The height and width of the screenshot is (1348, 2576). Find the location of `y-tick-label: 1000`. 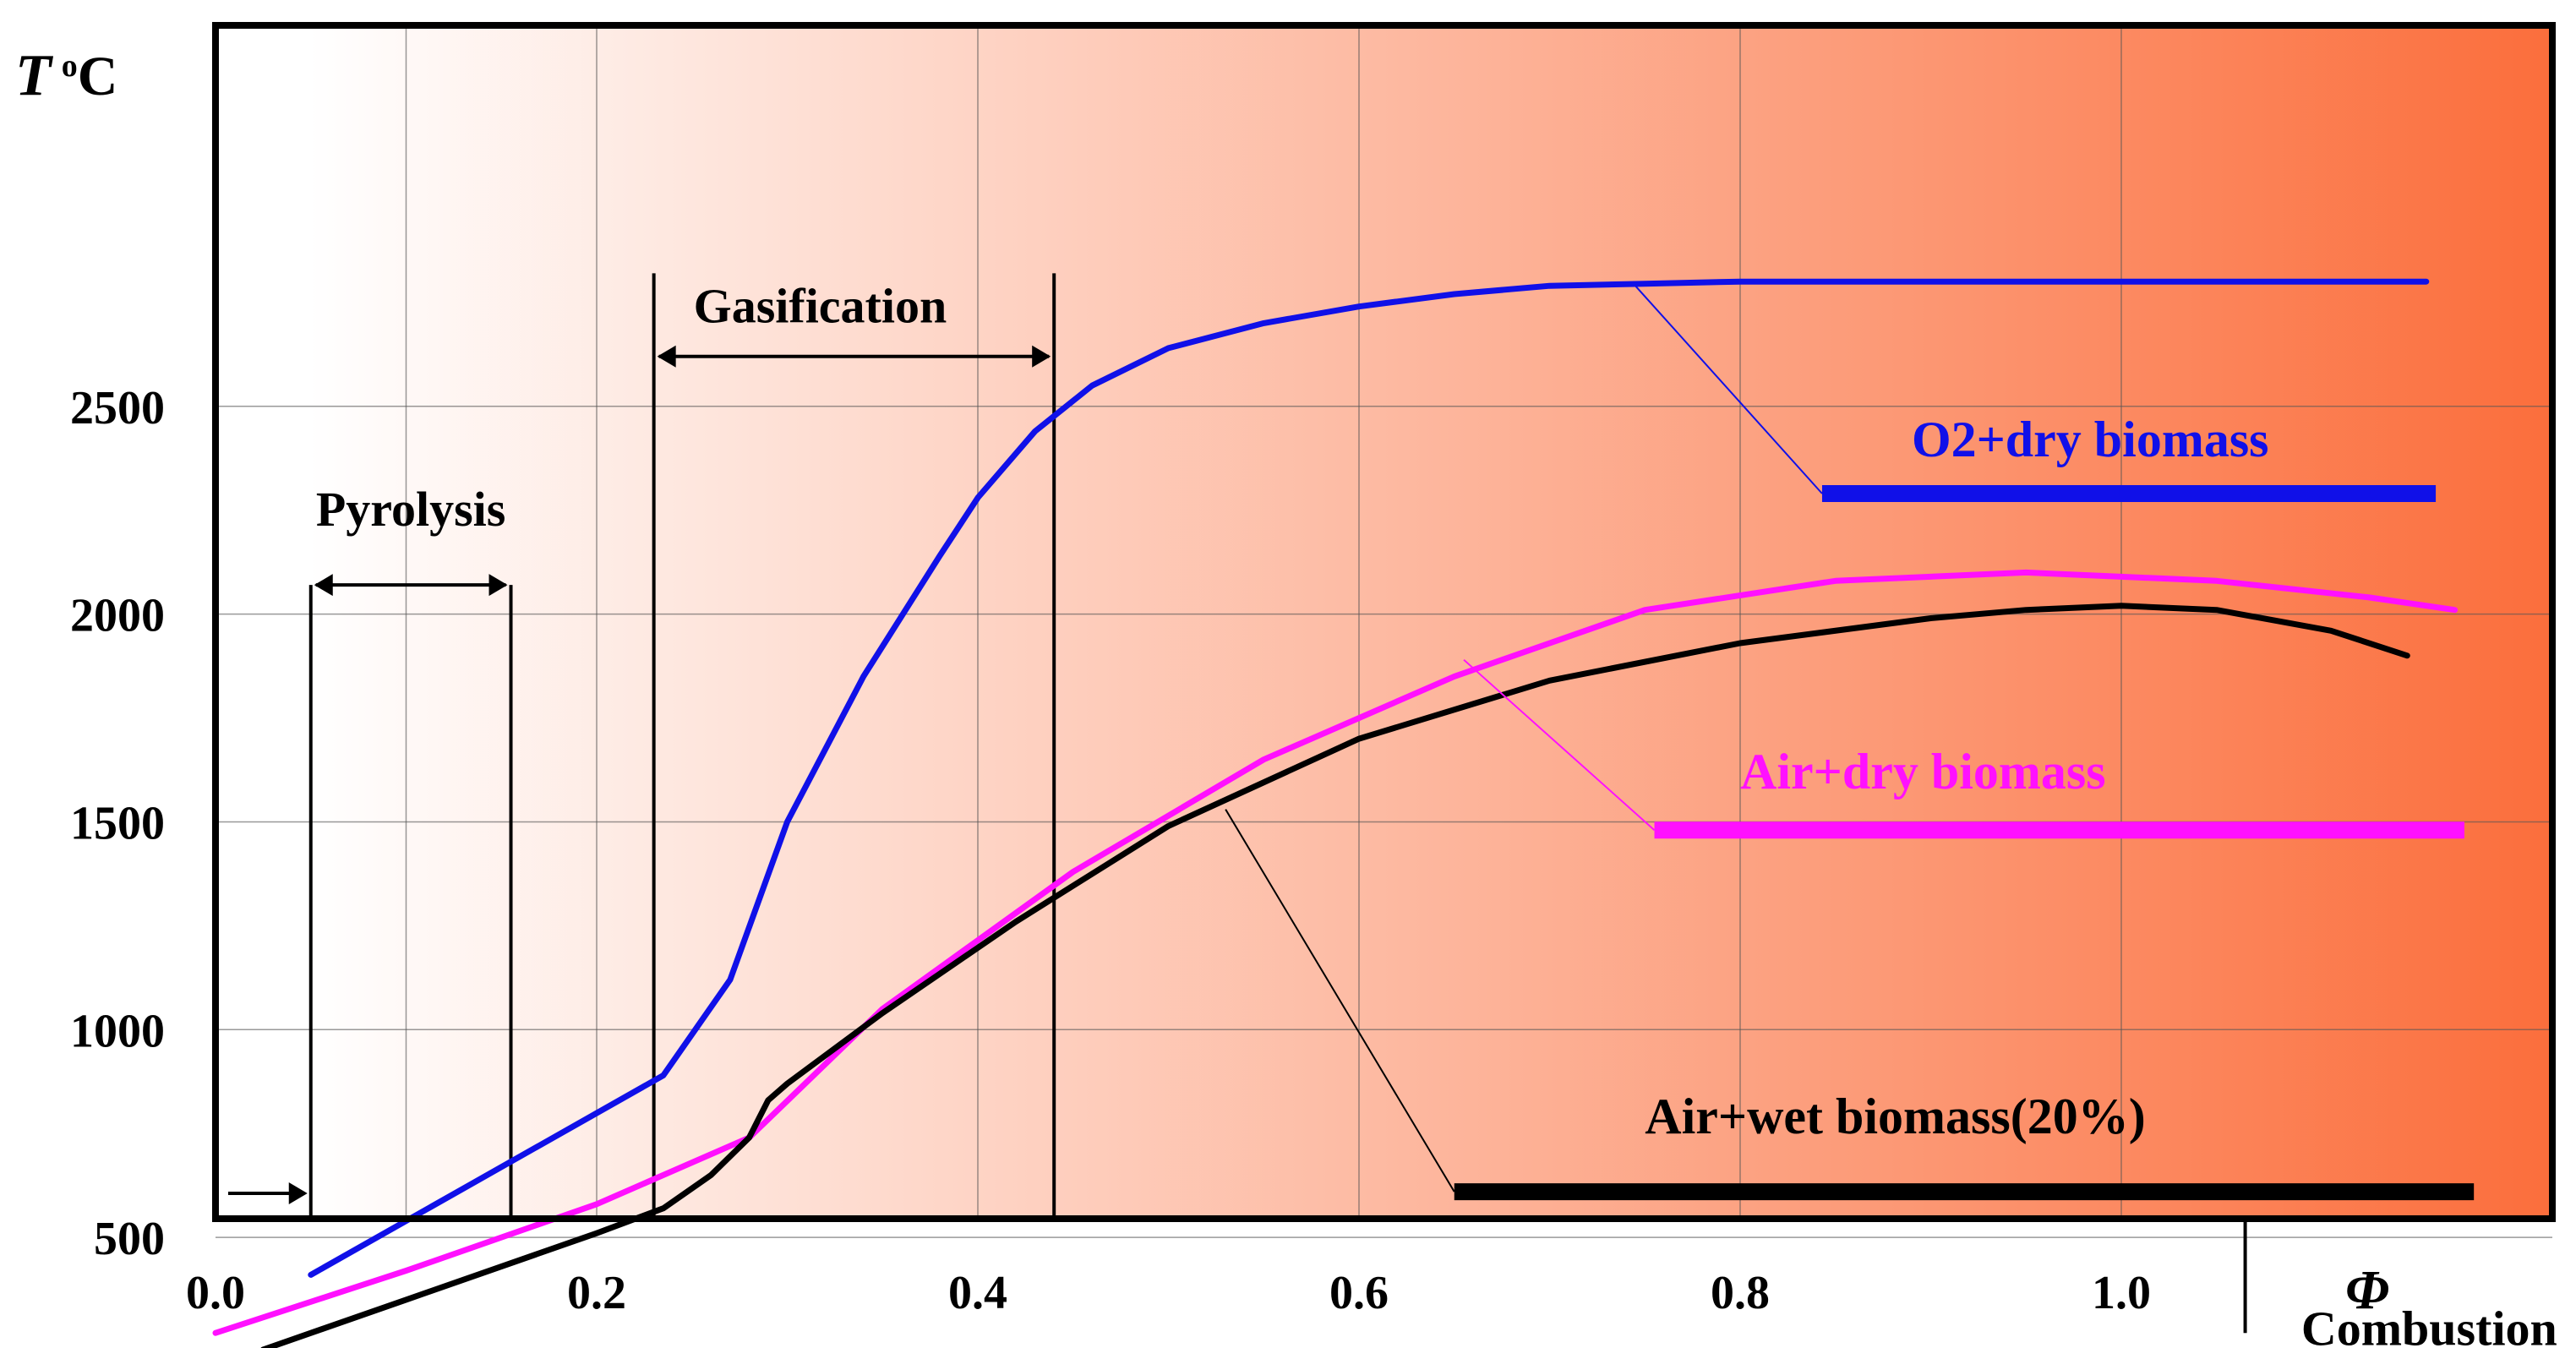

y-tick-label: 1000 is located at coordinates (117, 1031).